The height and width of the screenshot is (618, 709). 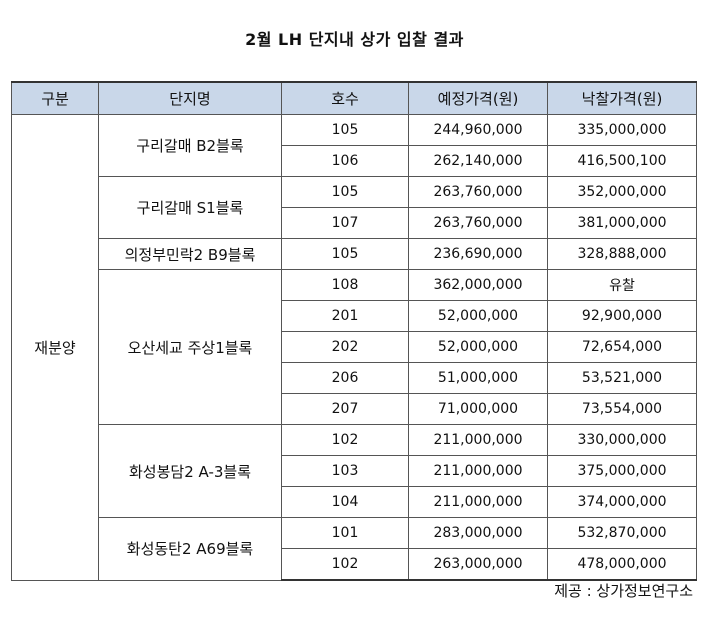 I want to click on table-row: 102 263,000,000 478,000,000, so click(x=354, y=564).